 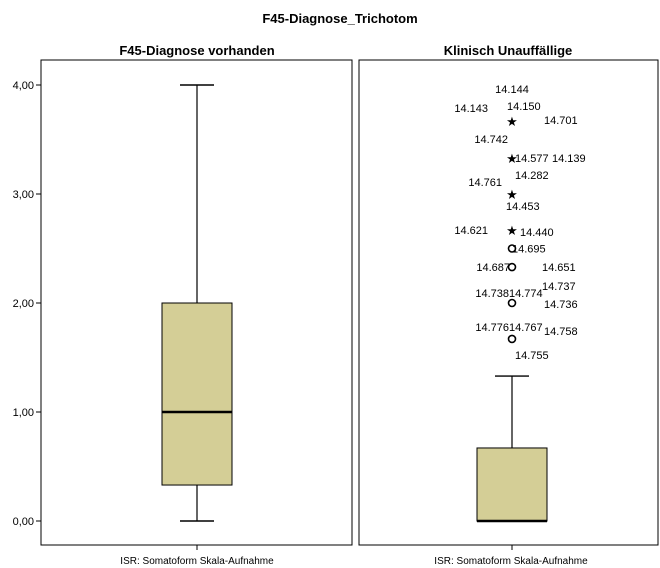 What do you see at coordinates (532, 356) in the screenshot?
I see `outlier-label-7-3: 14.755` at bounding box center [532, 356].